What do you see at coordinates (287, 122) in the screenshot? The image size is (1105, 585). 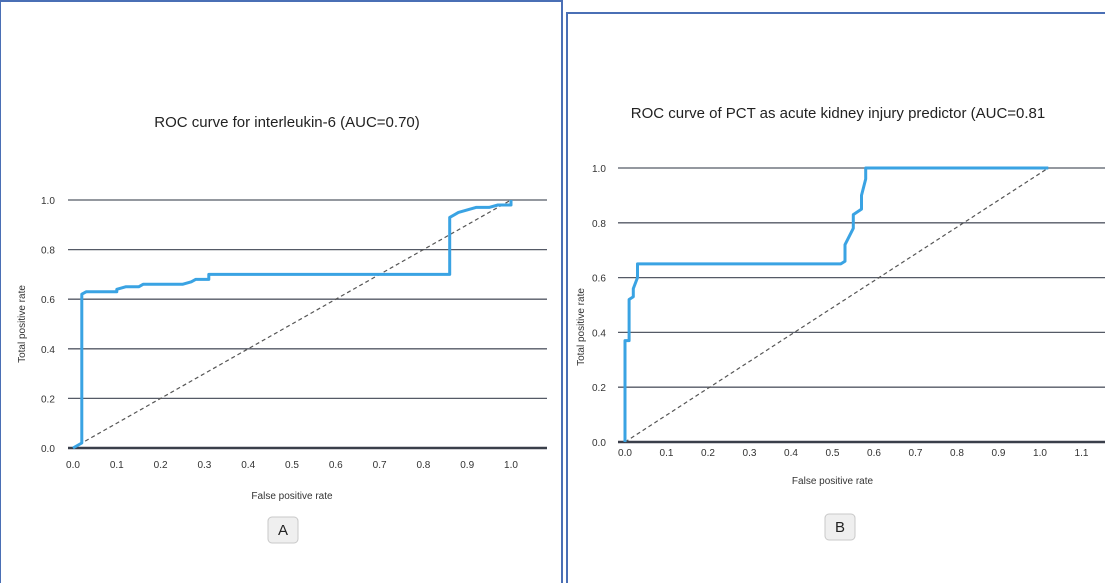 I see `chart-title: ROC curve for interleukin-6 (AUC=0.70)` at bounding box center [287, 122].